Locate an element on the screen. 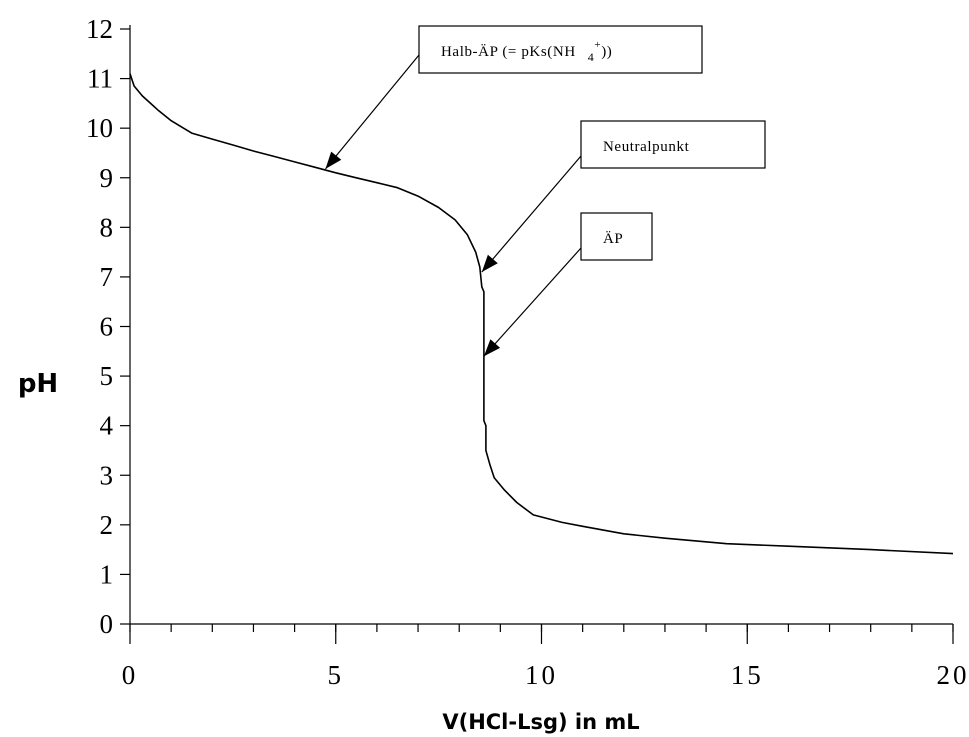 This screenshot has width=969, height=737. y-tick-label: 5 is located at coordinates (107, 376).